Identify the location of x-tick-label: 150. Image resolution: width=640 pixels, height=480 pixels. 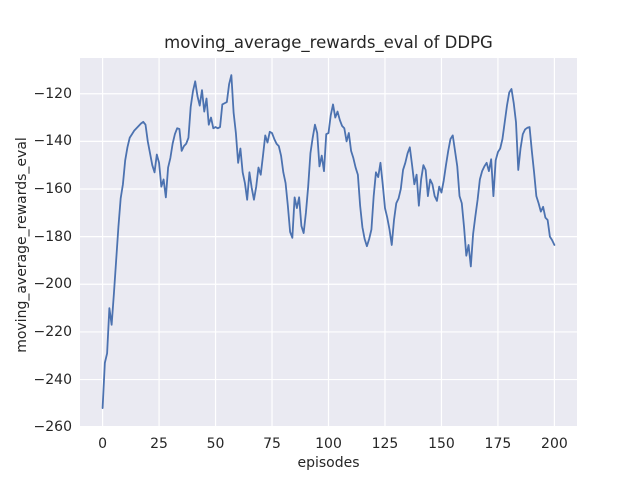
(441, 444).